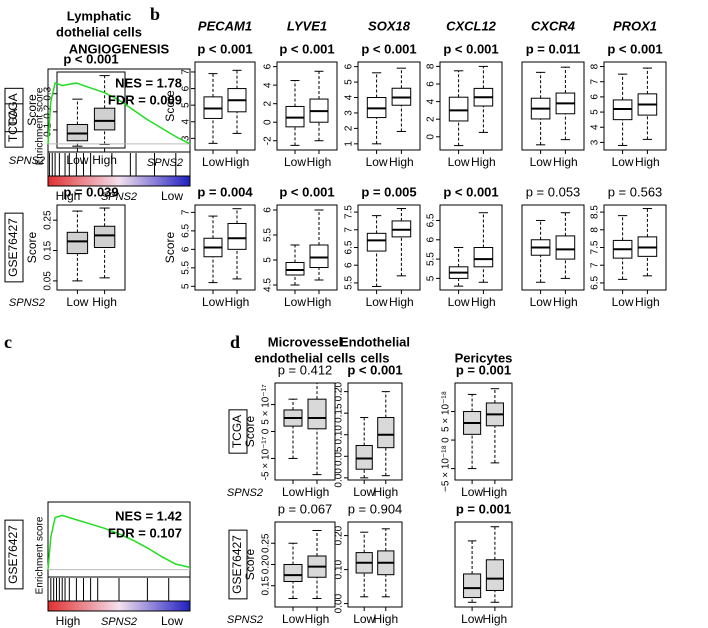  I want to click on y-tick-label: 5 × 10⁻¹⁸, so click(446, 411).